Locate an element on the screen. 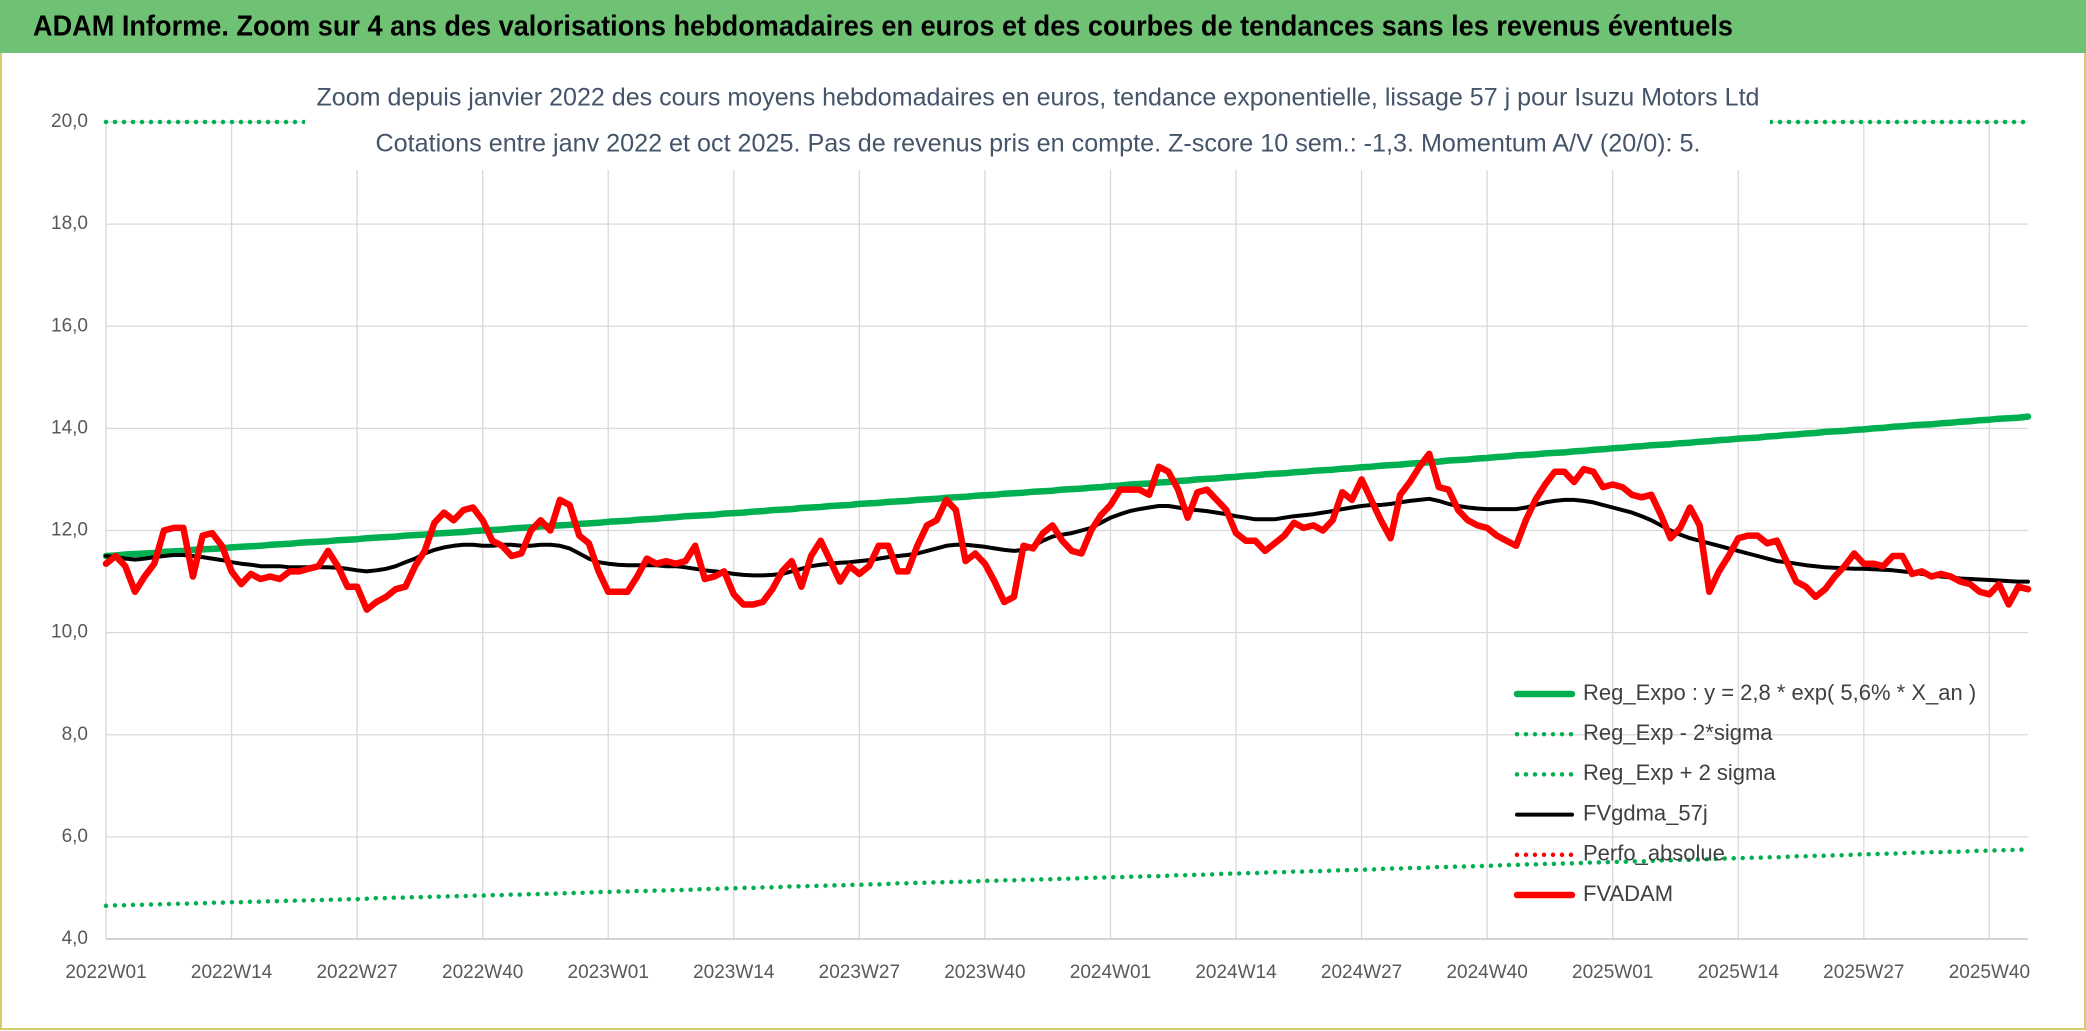 The height and width of the screenshot is (1031, 2086). x-tick-label: 2025W40 is located at coordinates (1989, 972).